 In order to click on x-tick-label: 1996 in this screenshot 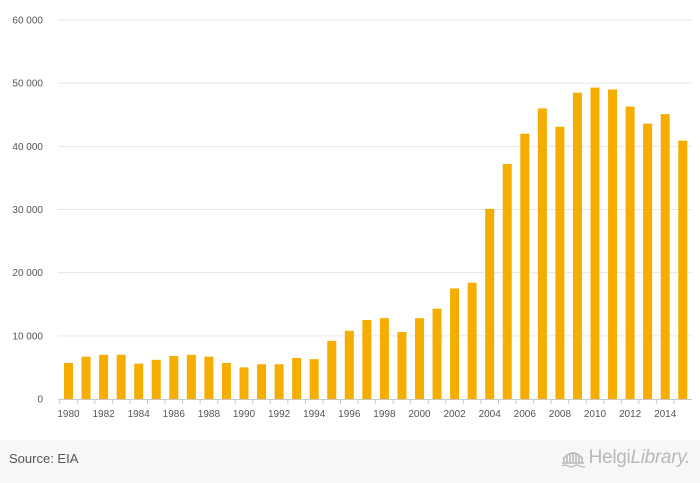, I will do `click(349, 414)`.